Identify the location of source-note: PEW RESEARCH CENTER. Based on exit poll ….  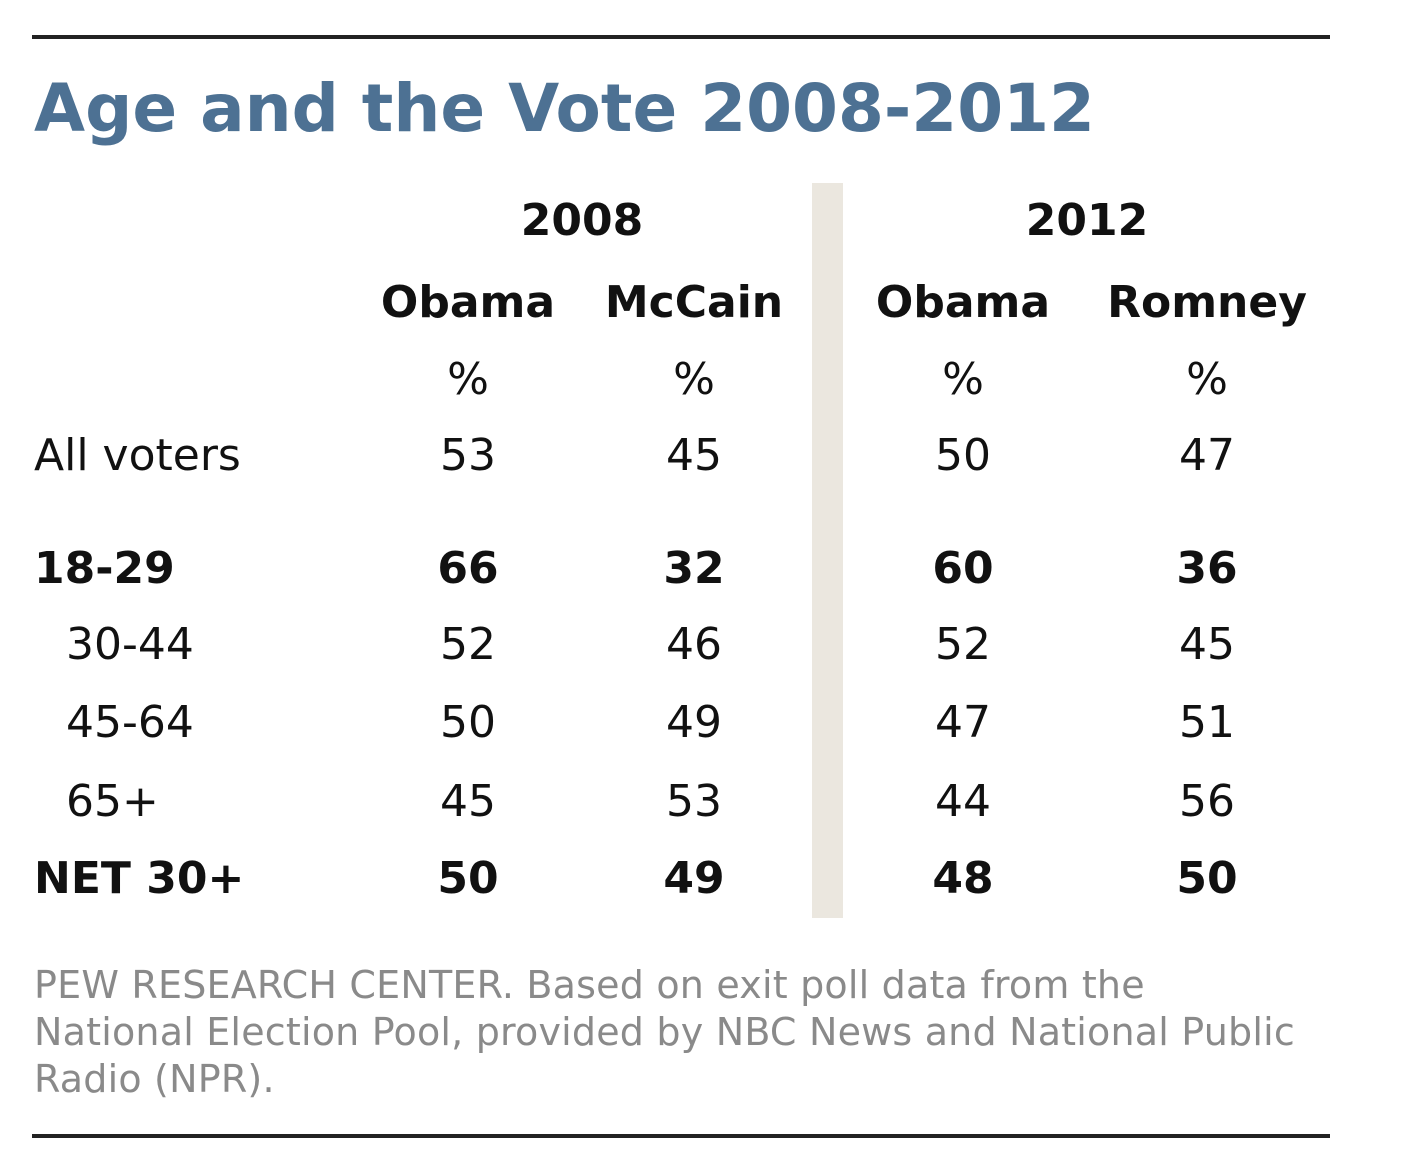
(664, 1032).